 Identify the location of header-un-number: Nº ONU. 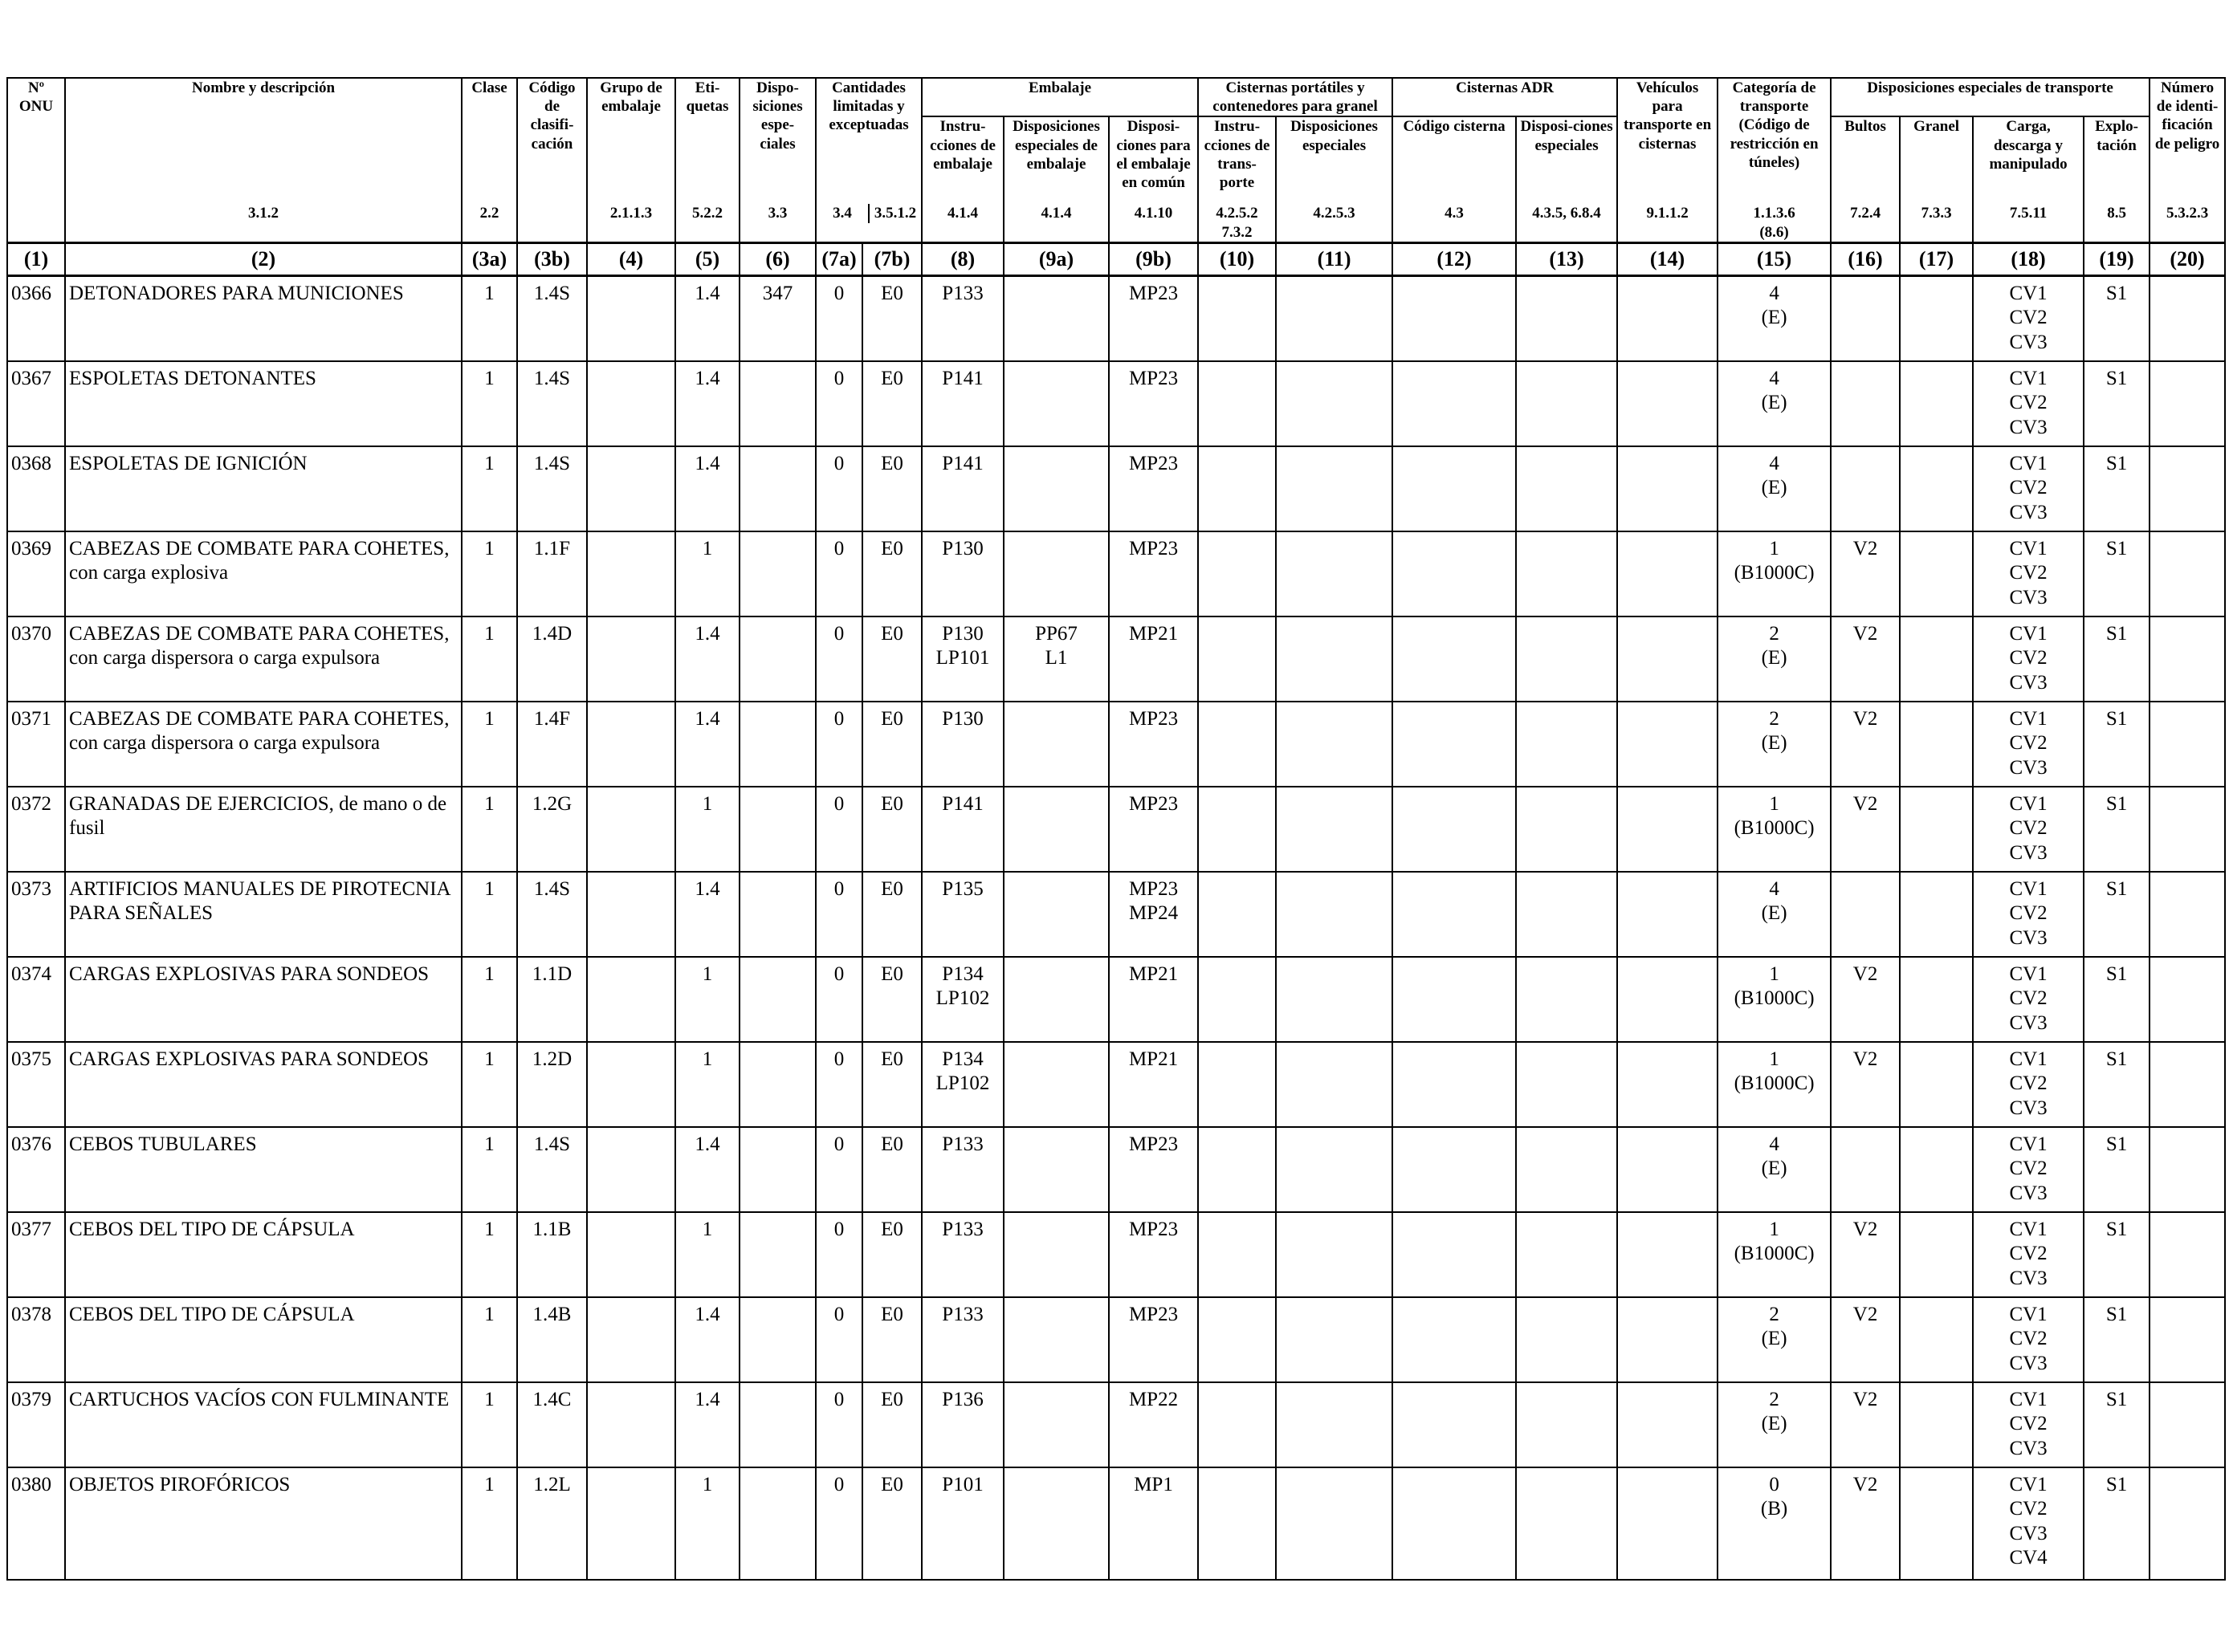
(36, 140).